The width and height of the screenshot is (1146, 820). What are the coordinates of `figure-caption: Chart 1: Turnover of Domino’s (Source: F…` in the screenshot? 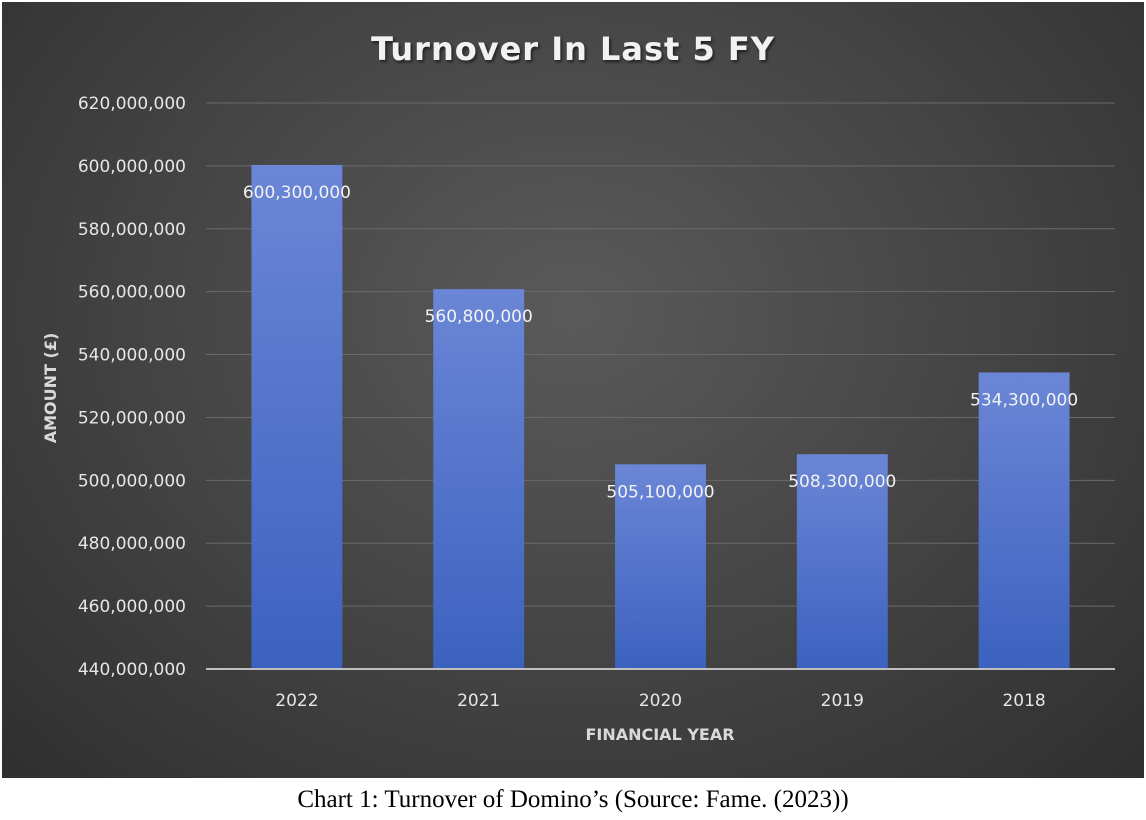 It's located at (573, 799).